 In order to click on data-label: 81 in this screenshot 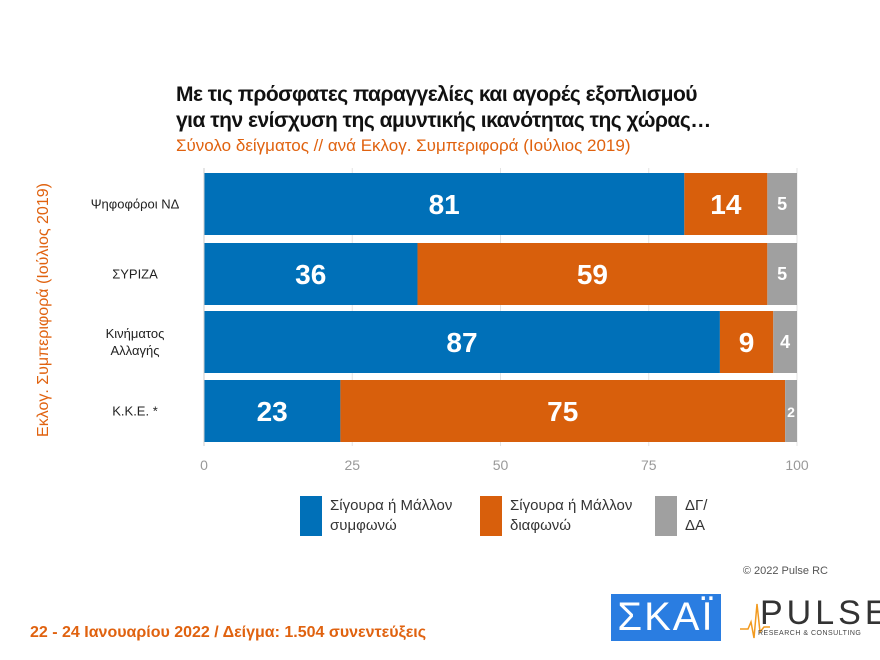, I will do `click(444, 204)`.